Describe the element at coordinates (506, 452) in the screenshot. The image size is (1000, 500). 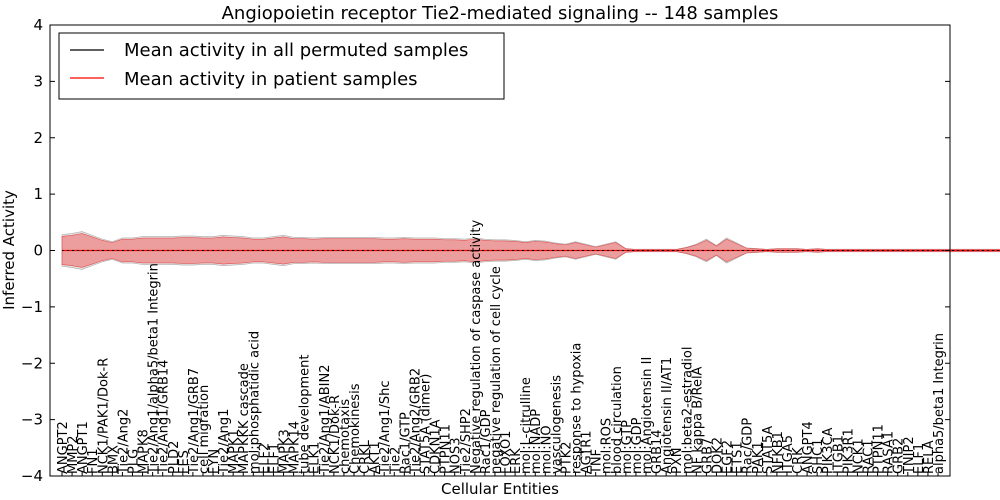
I see `x-tick-label: FOXO1` at that location.